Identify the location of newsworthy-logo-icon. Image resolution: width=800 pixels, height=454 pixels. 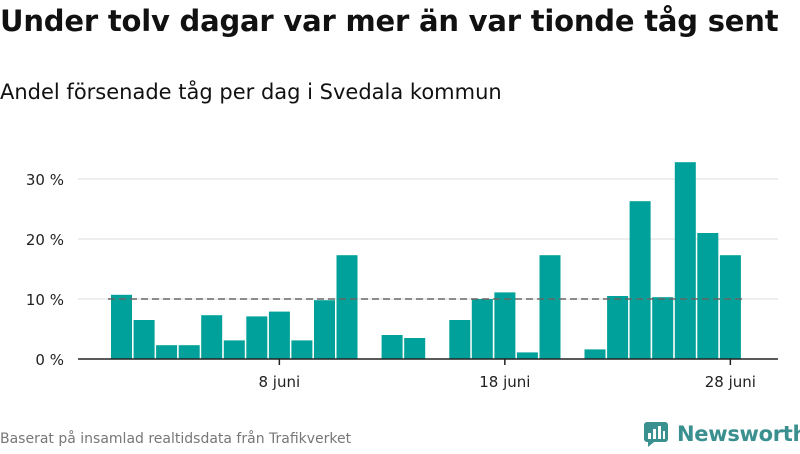
(656, 434).